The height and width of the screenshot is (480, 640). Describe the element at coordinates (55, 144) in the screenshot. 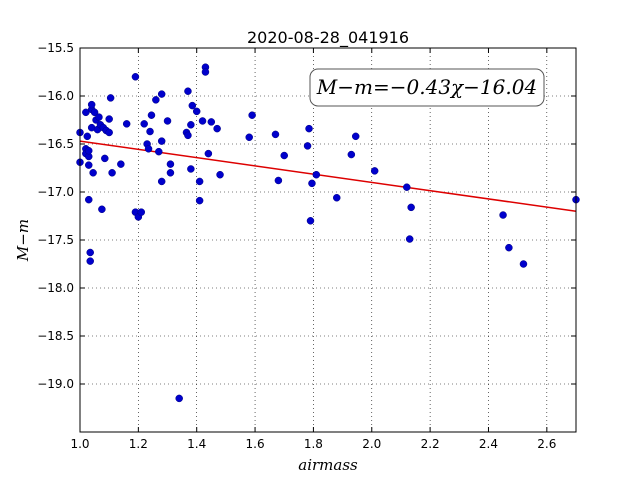

I see `y-tick-label: −16.5` at that location.